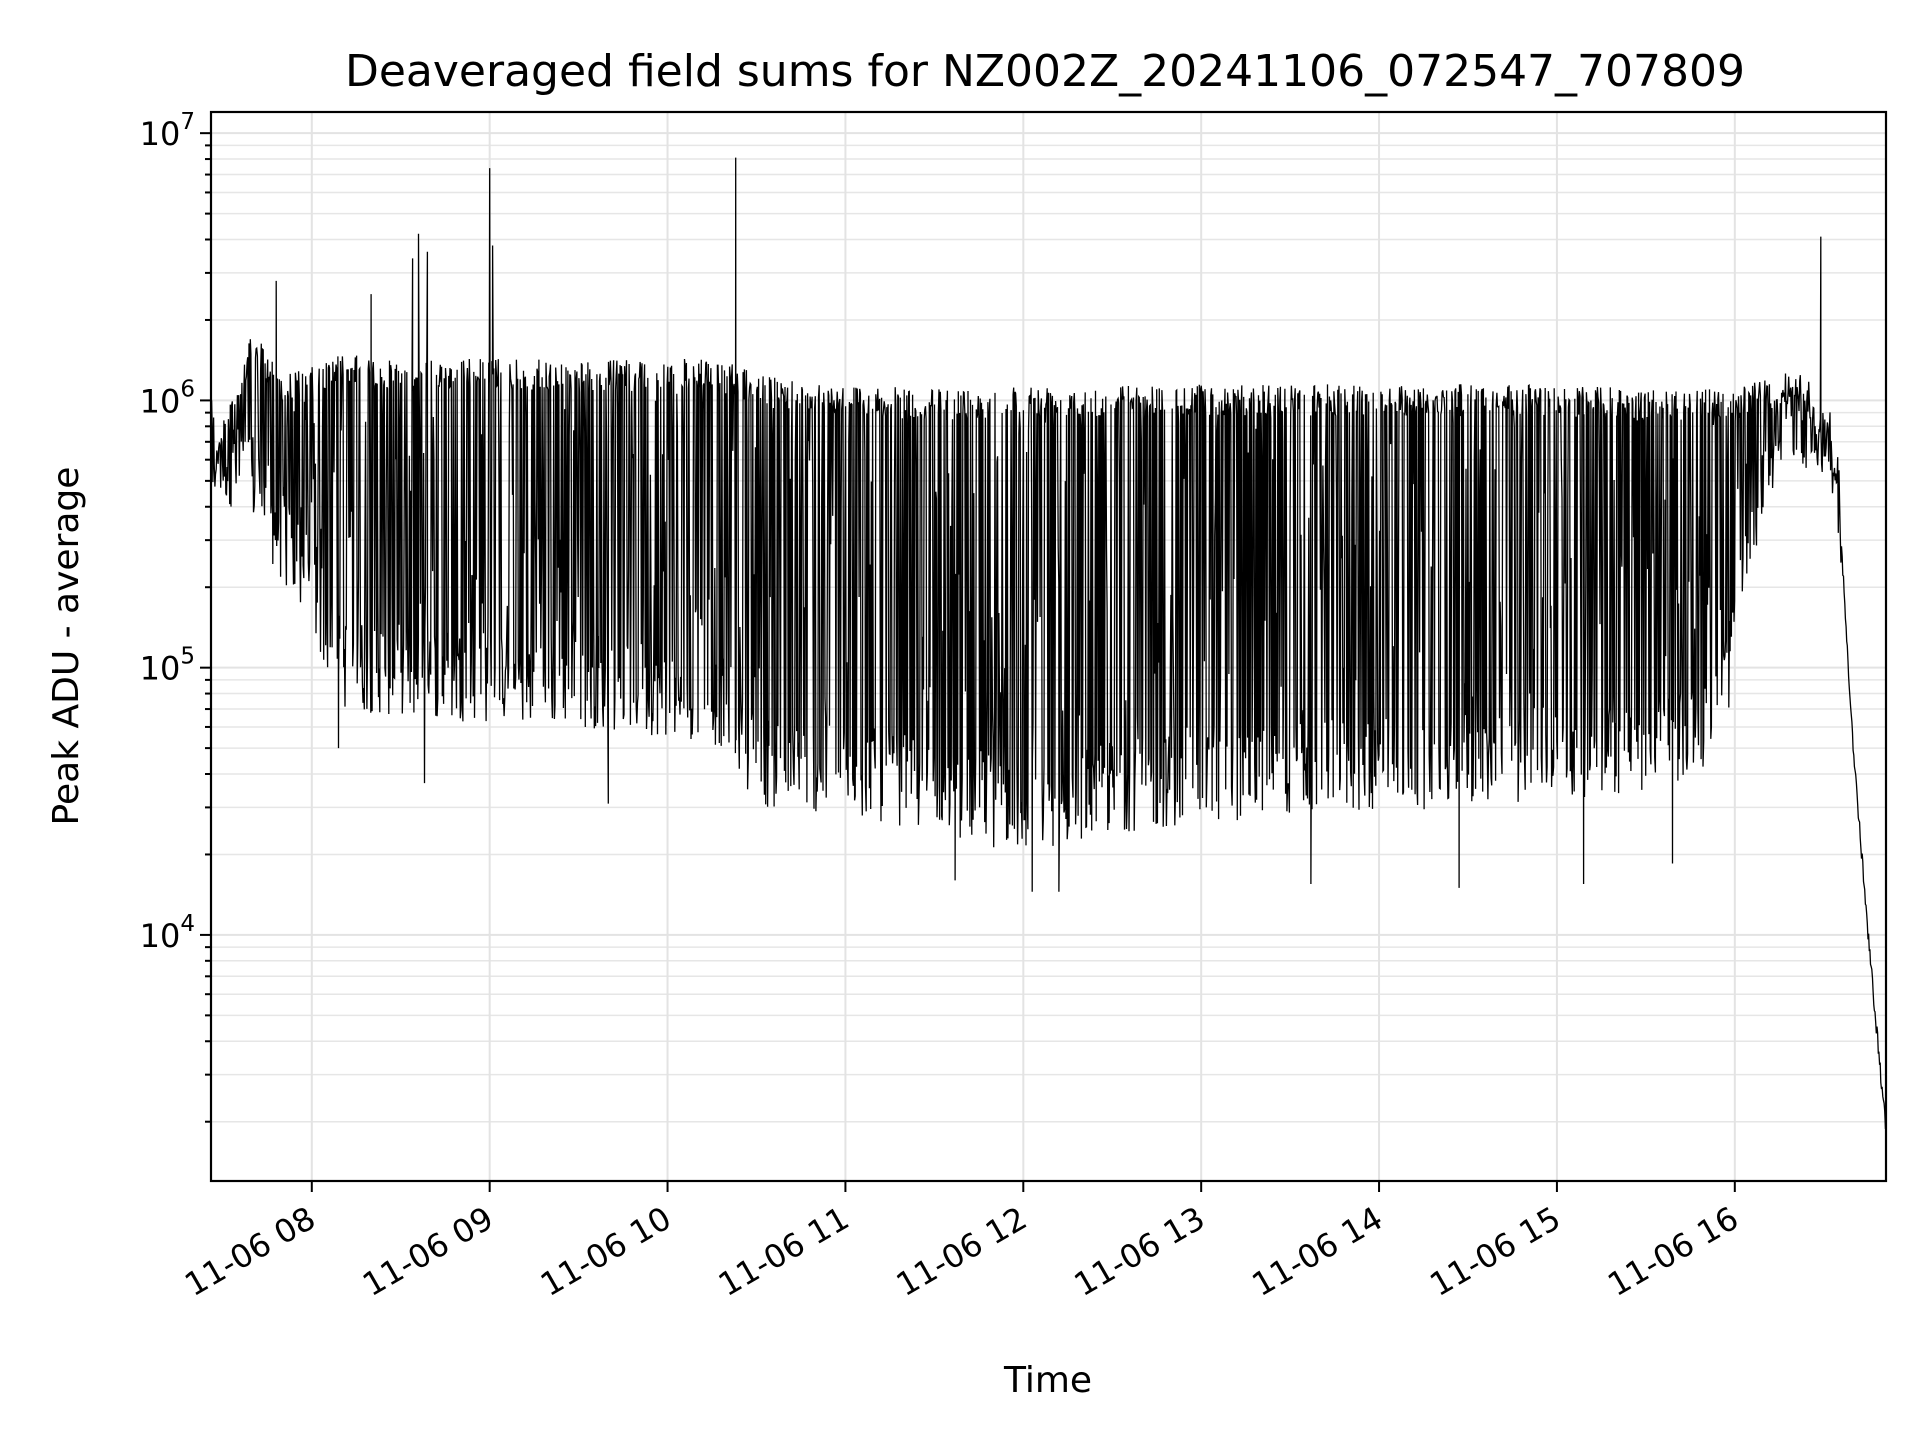  I want to click on x-tick-label: 11-06 12, so click(962, 1251).